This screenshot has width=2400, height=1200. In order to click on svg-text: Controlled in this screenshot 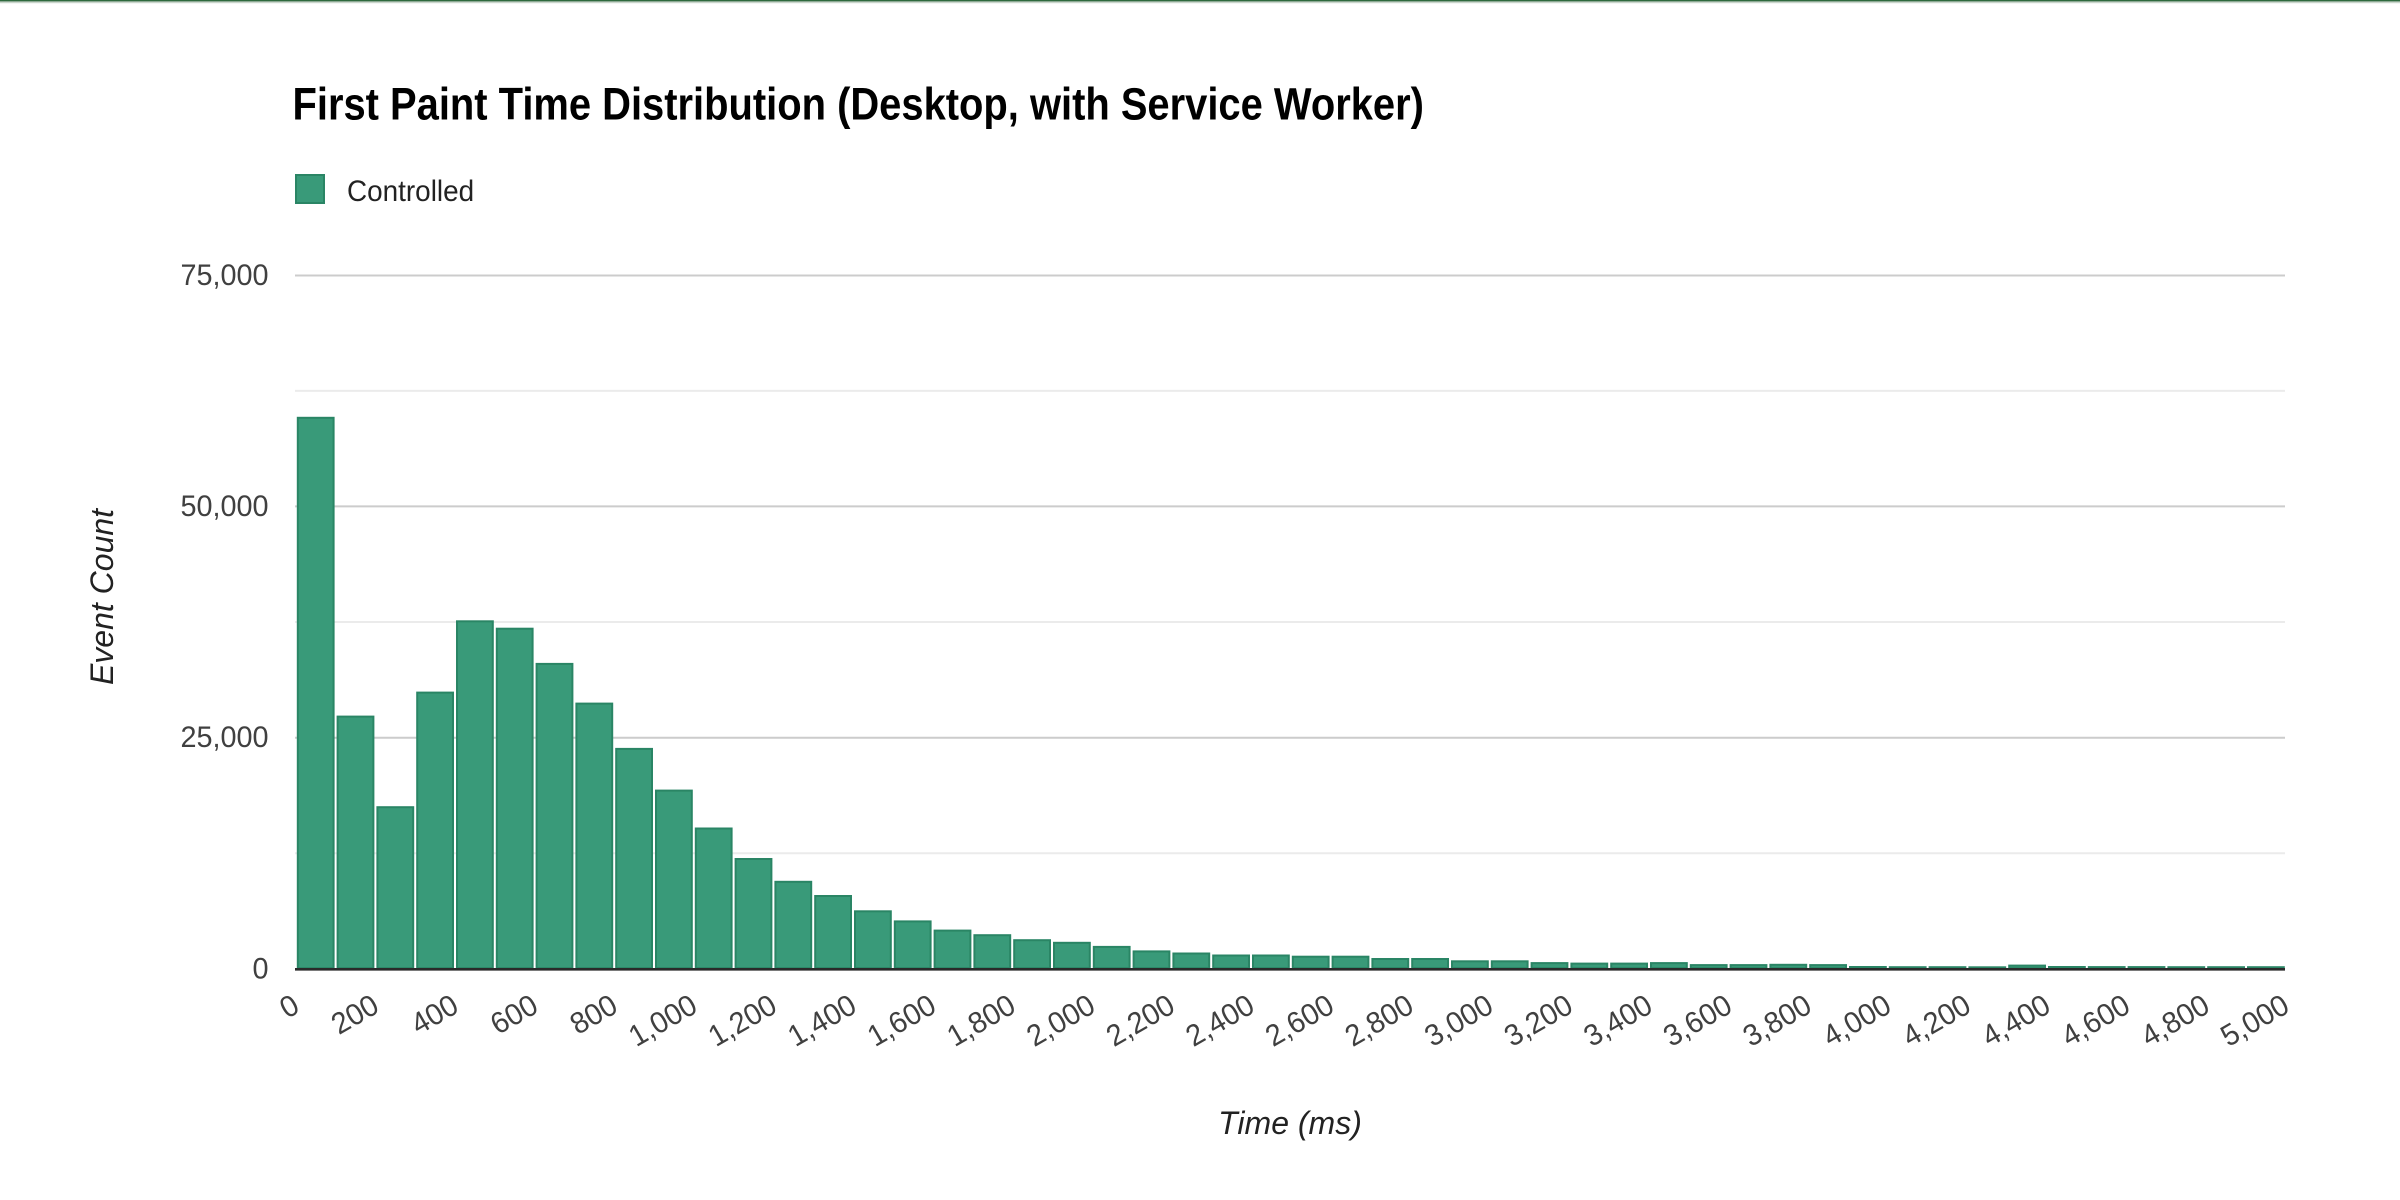, I will do `click(410, 191)`.